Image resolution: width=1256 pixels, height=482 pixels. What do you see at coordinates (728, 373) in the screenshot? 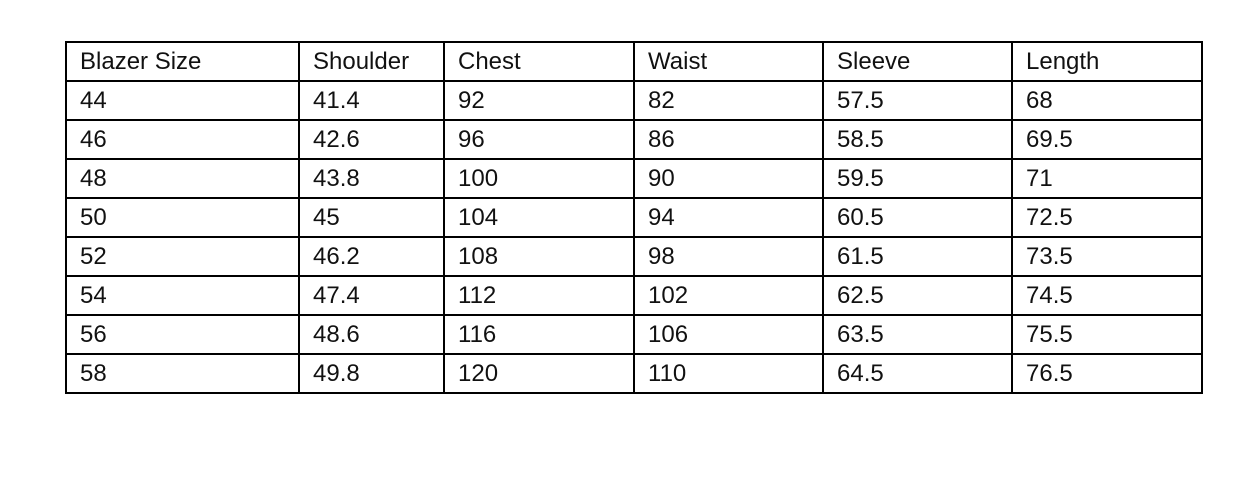
I see `table-cell: 110` at bounding box center [728, 373].